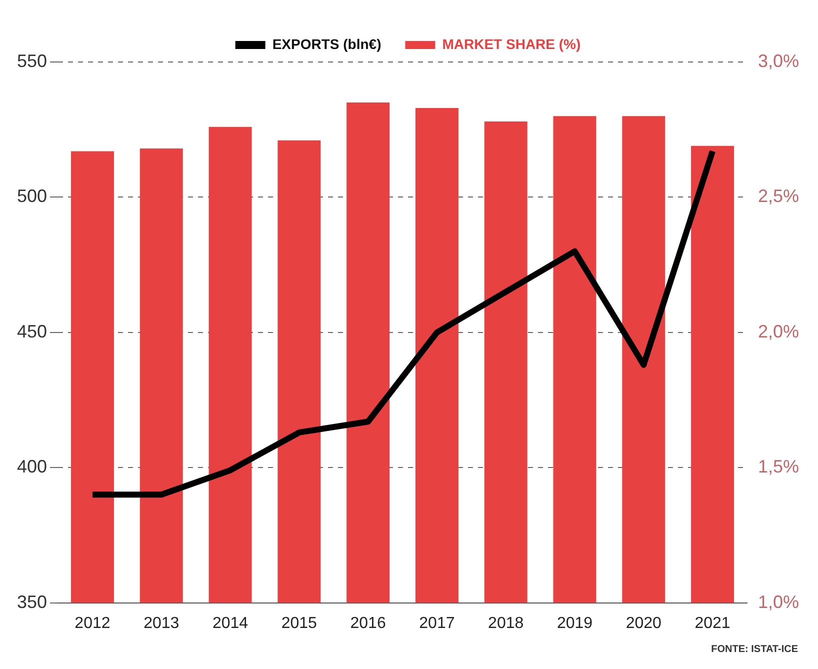 The width and height of the screenshot is (818, 669). What do you see at coordinates (779, 331) in the screenshot?
I see `y2-tick-label: 2,0%` at bounding box center [779, 331].